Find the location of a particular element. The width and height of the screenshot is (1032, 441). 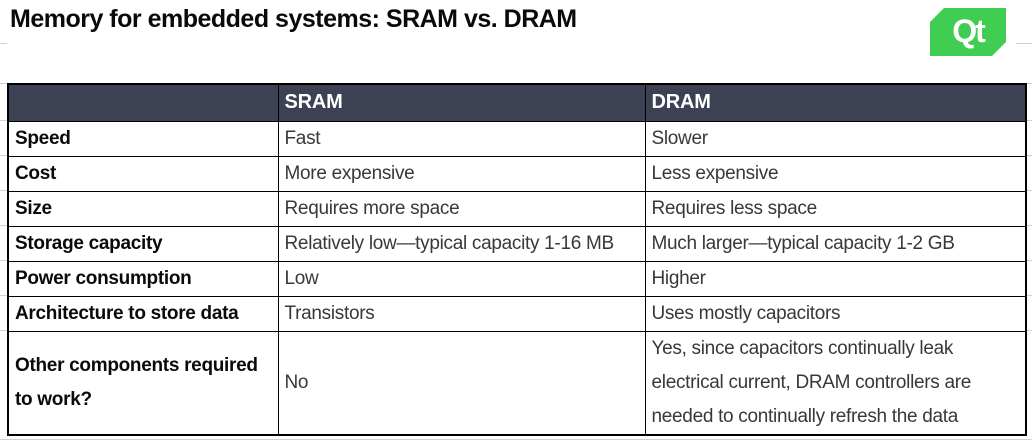

row-label: Size is located at coordinates (143, 208).